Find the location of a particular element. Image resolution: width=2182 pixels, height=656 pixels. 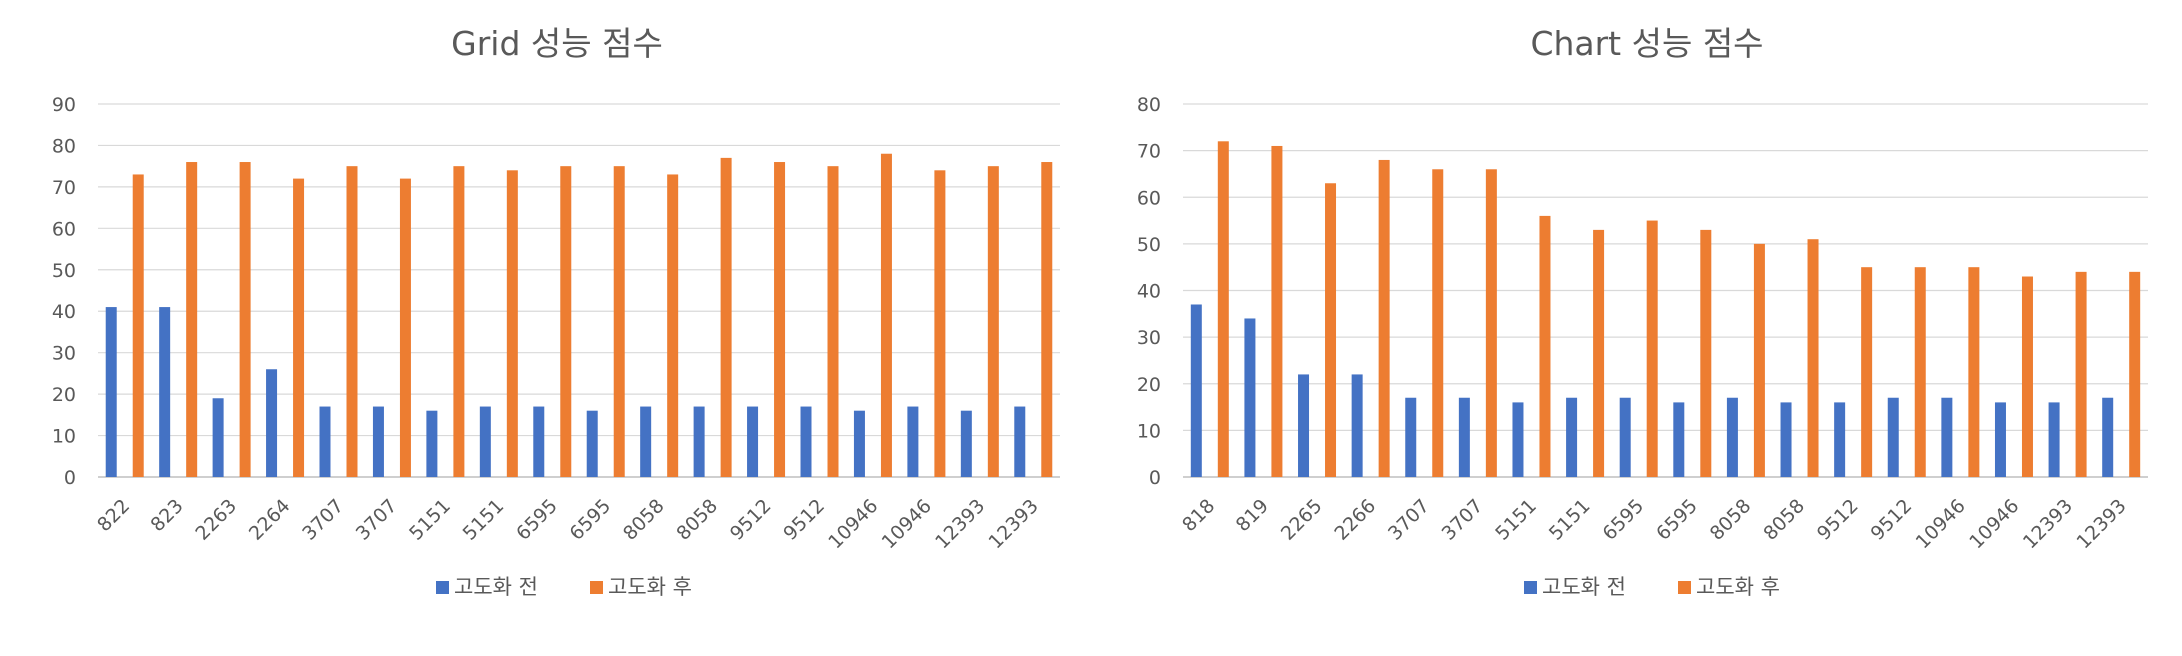

chart-title: Grid 성능 점수 is located at coordinates (557, 43).